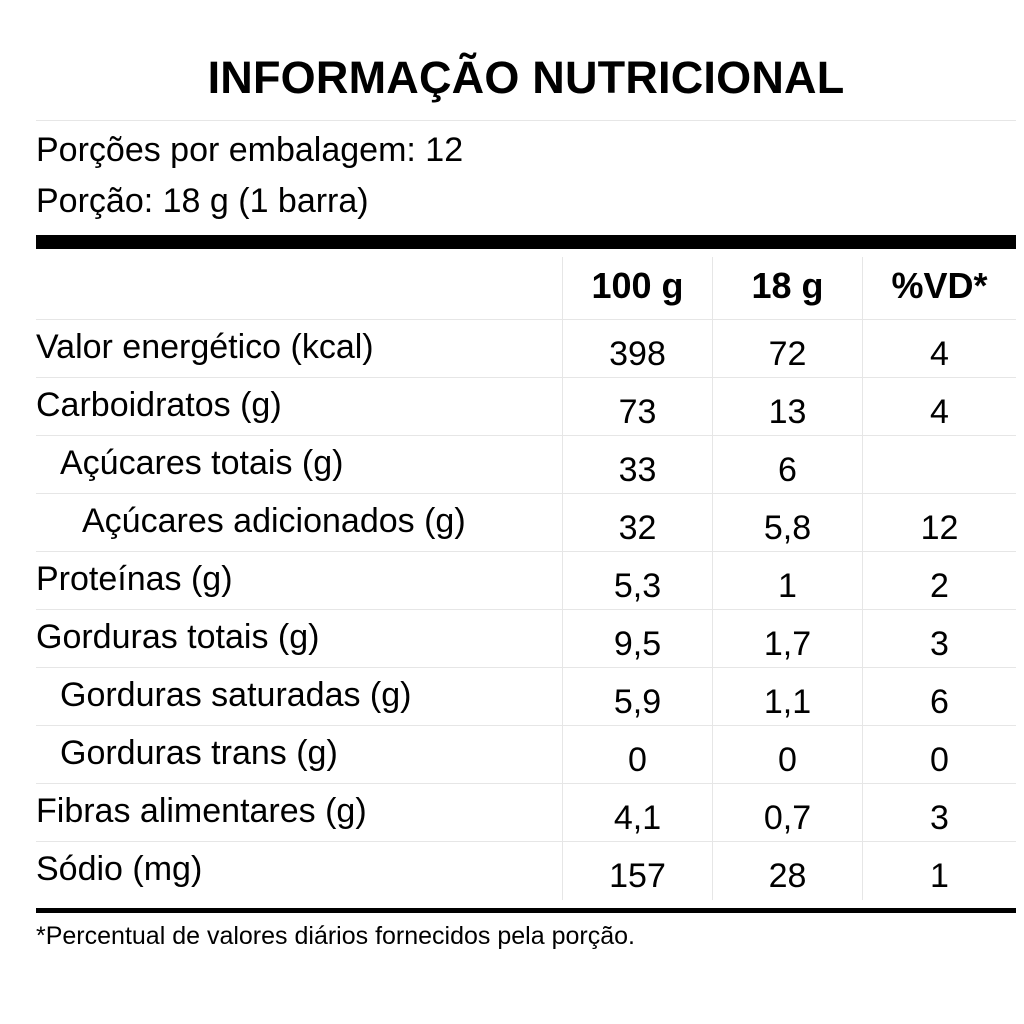  I want to click on value-daily-percent: 2, so click(939, 580).